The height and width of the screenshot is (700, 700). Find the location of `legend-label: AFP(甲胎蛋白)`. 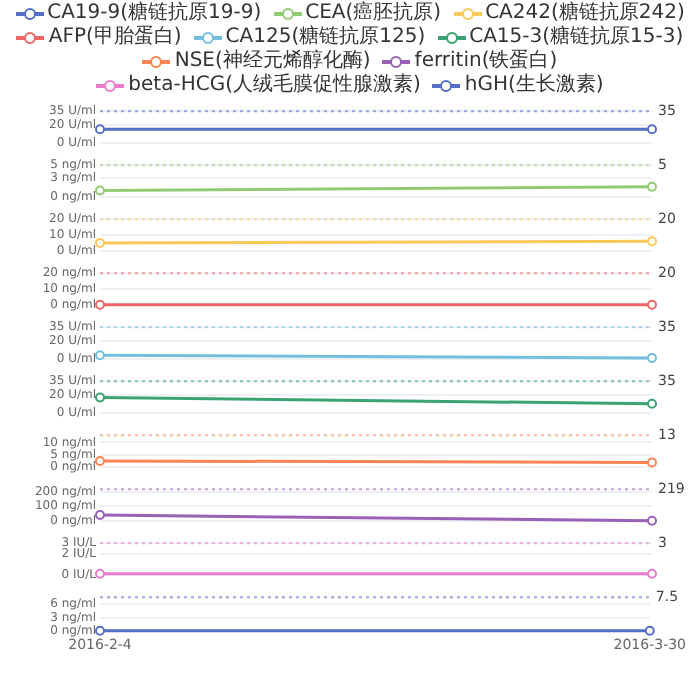

legend-label: AFP(甲胎蛋白) is located at coordinates (115, 38).